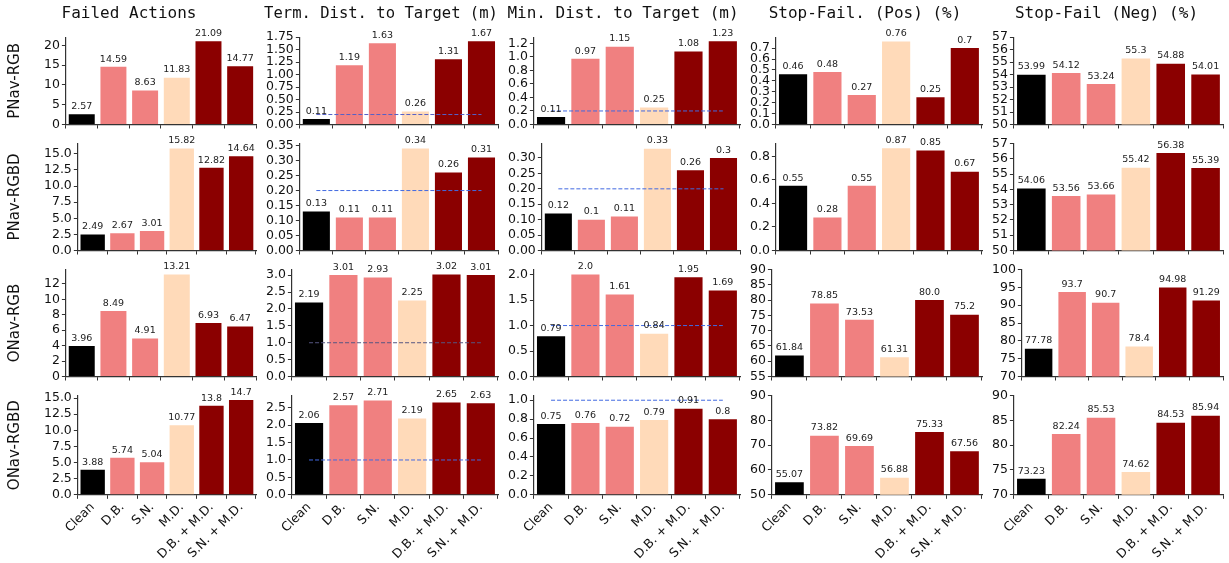 The image size is (1229, 563). Describe the element at coordinates (623, 12) in the screenshot. I see `chart-title: Min. Dist. to Target (m)` at that location.